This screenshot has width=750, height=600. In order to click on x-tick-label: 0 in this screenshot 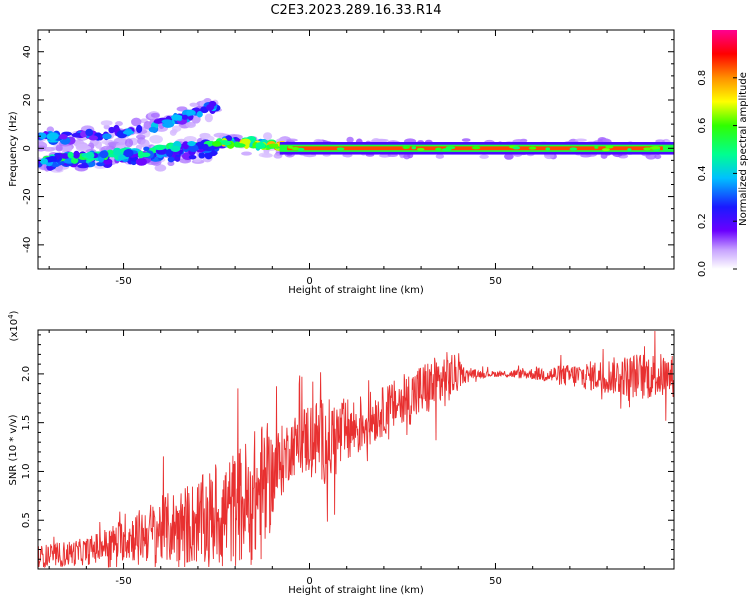, I will do `click(309, 581)`.